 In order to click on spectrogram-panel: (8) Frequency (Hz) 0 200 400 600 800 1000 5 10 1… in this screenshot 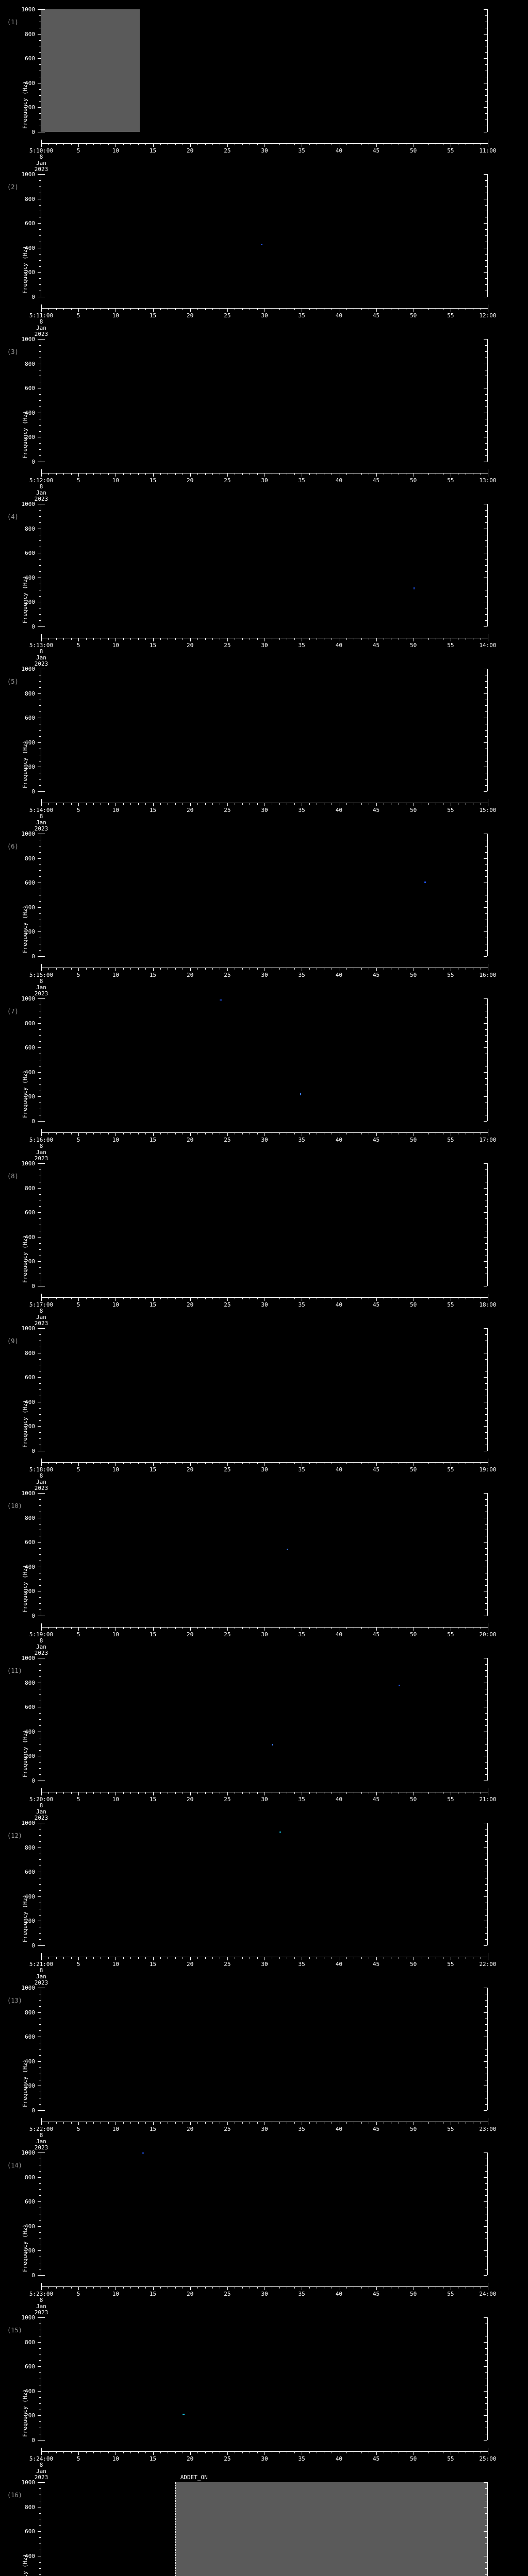, I will do `click(264, 1240)`.